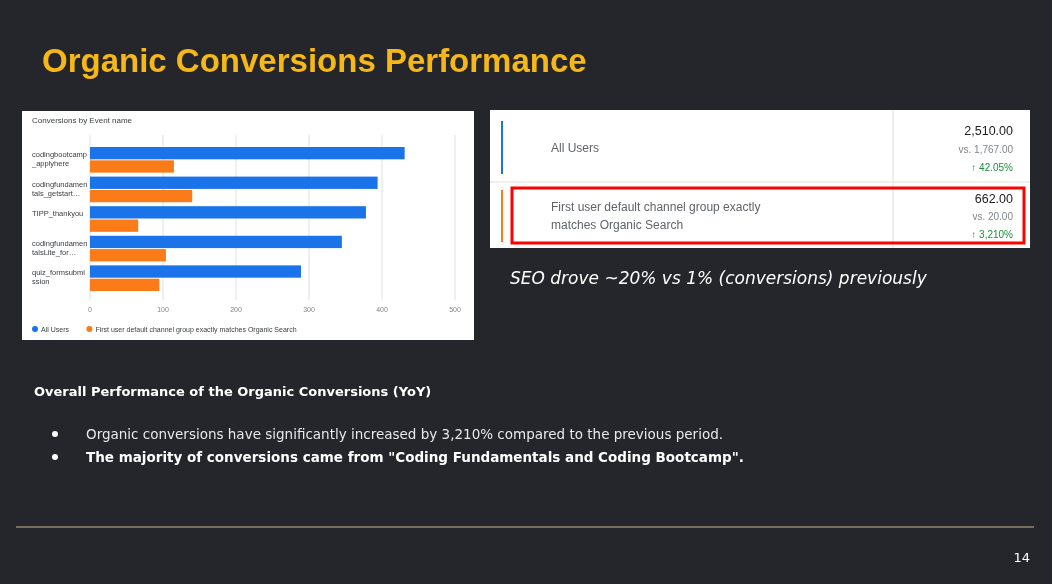 This screenshot has width=1052, height=584. I want to click on text: The majority of conversions came from "Coding Fundamentals and Coding Bootcamp"., so click(415, 457).